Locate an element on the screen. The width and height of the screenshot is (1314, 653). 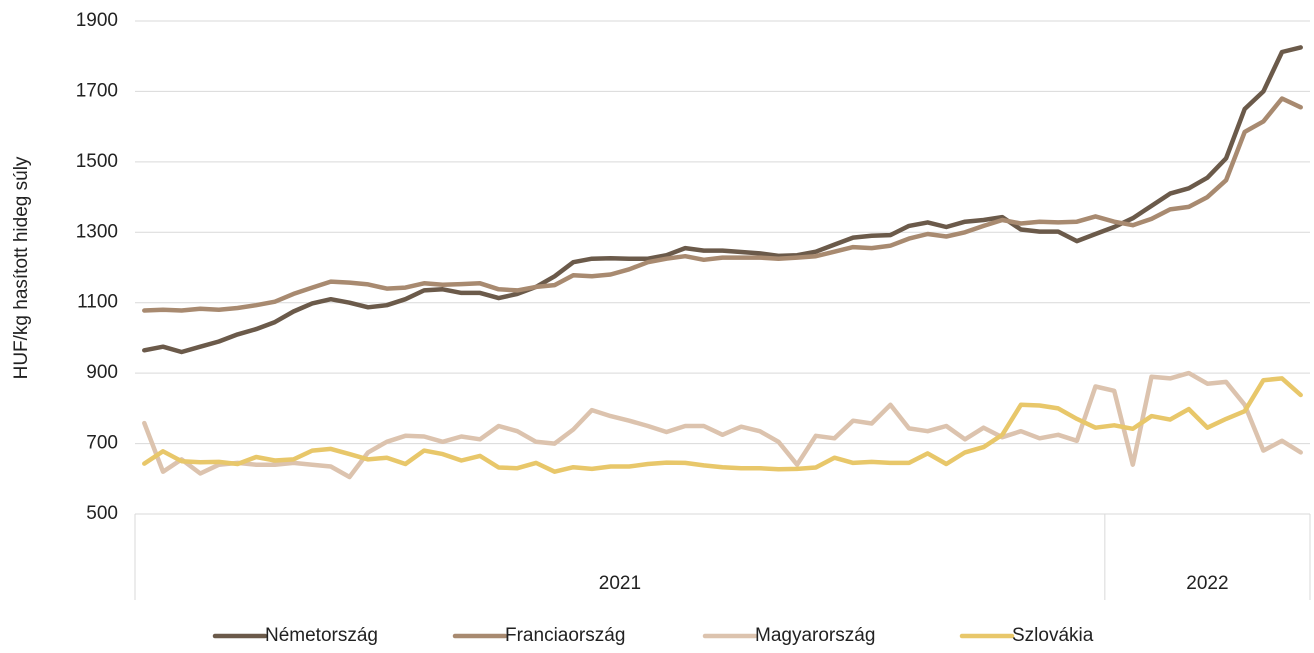
y-tick-label: 1700 is located at coordinates (97, 90).